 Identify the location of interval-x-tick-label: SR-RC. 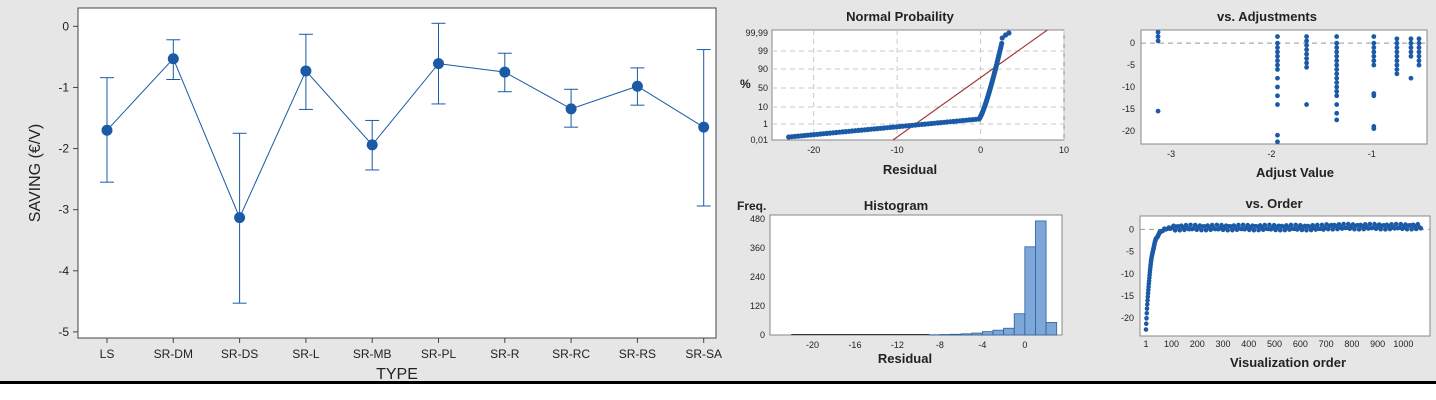
(571, 354).